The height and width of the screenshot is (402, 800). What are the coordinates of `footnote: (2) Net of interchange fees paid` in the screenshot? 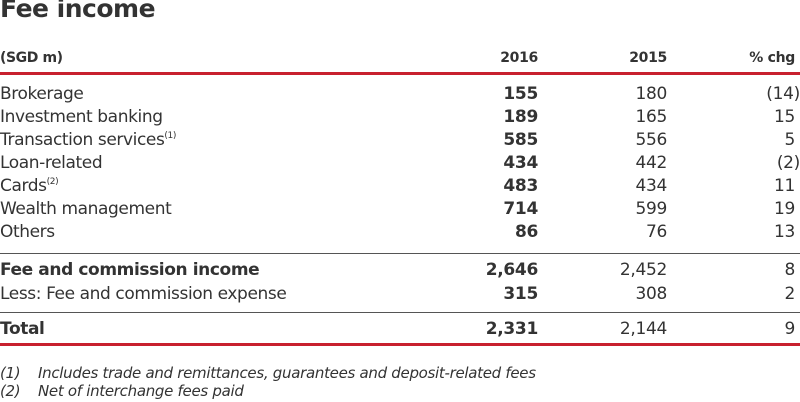 It's located at (122, 391).